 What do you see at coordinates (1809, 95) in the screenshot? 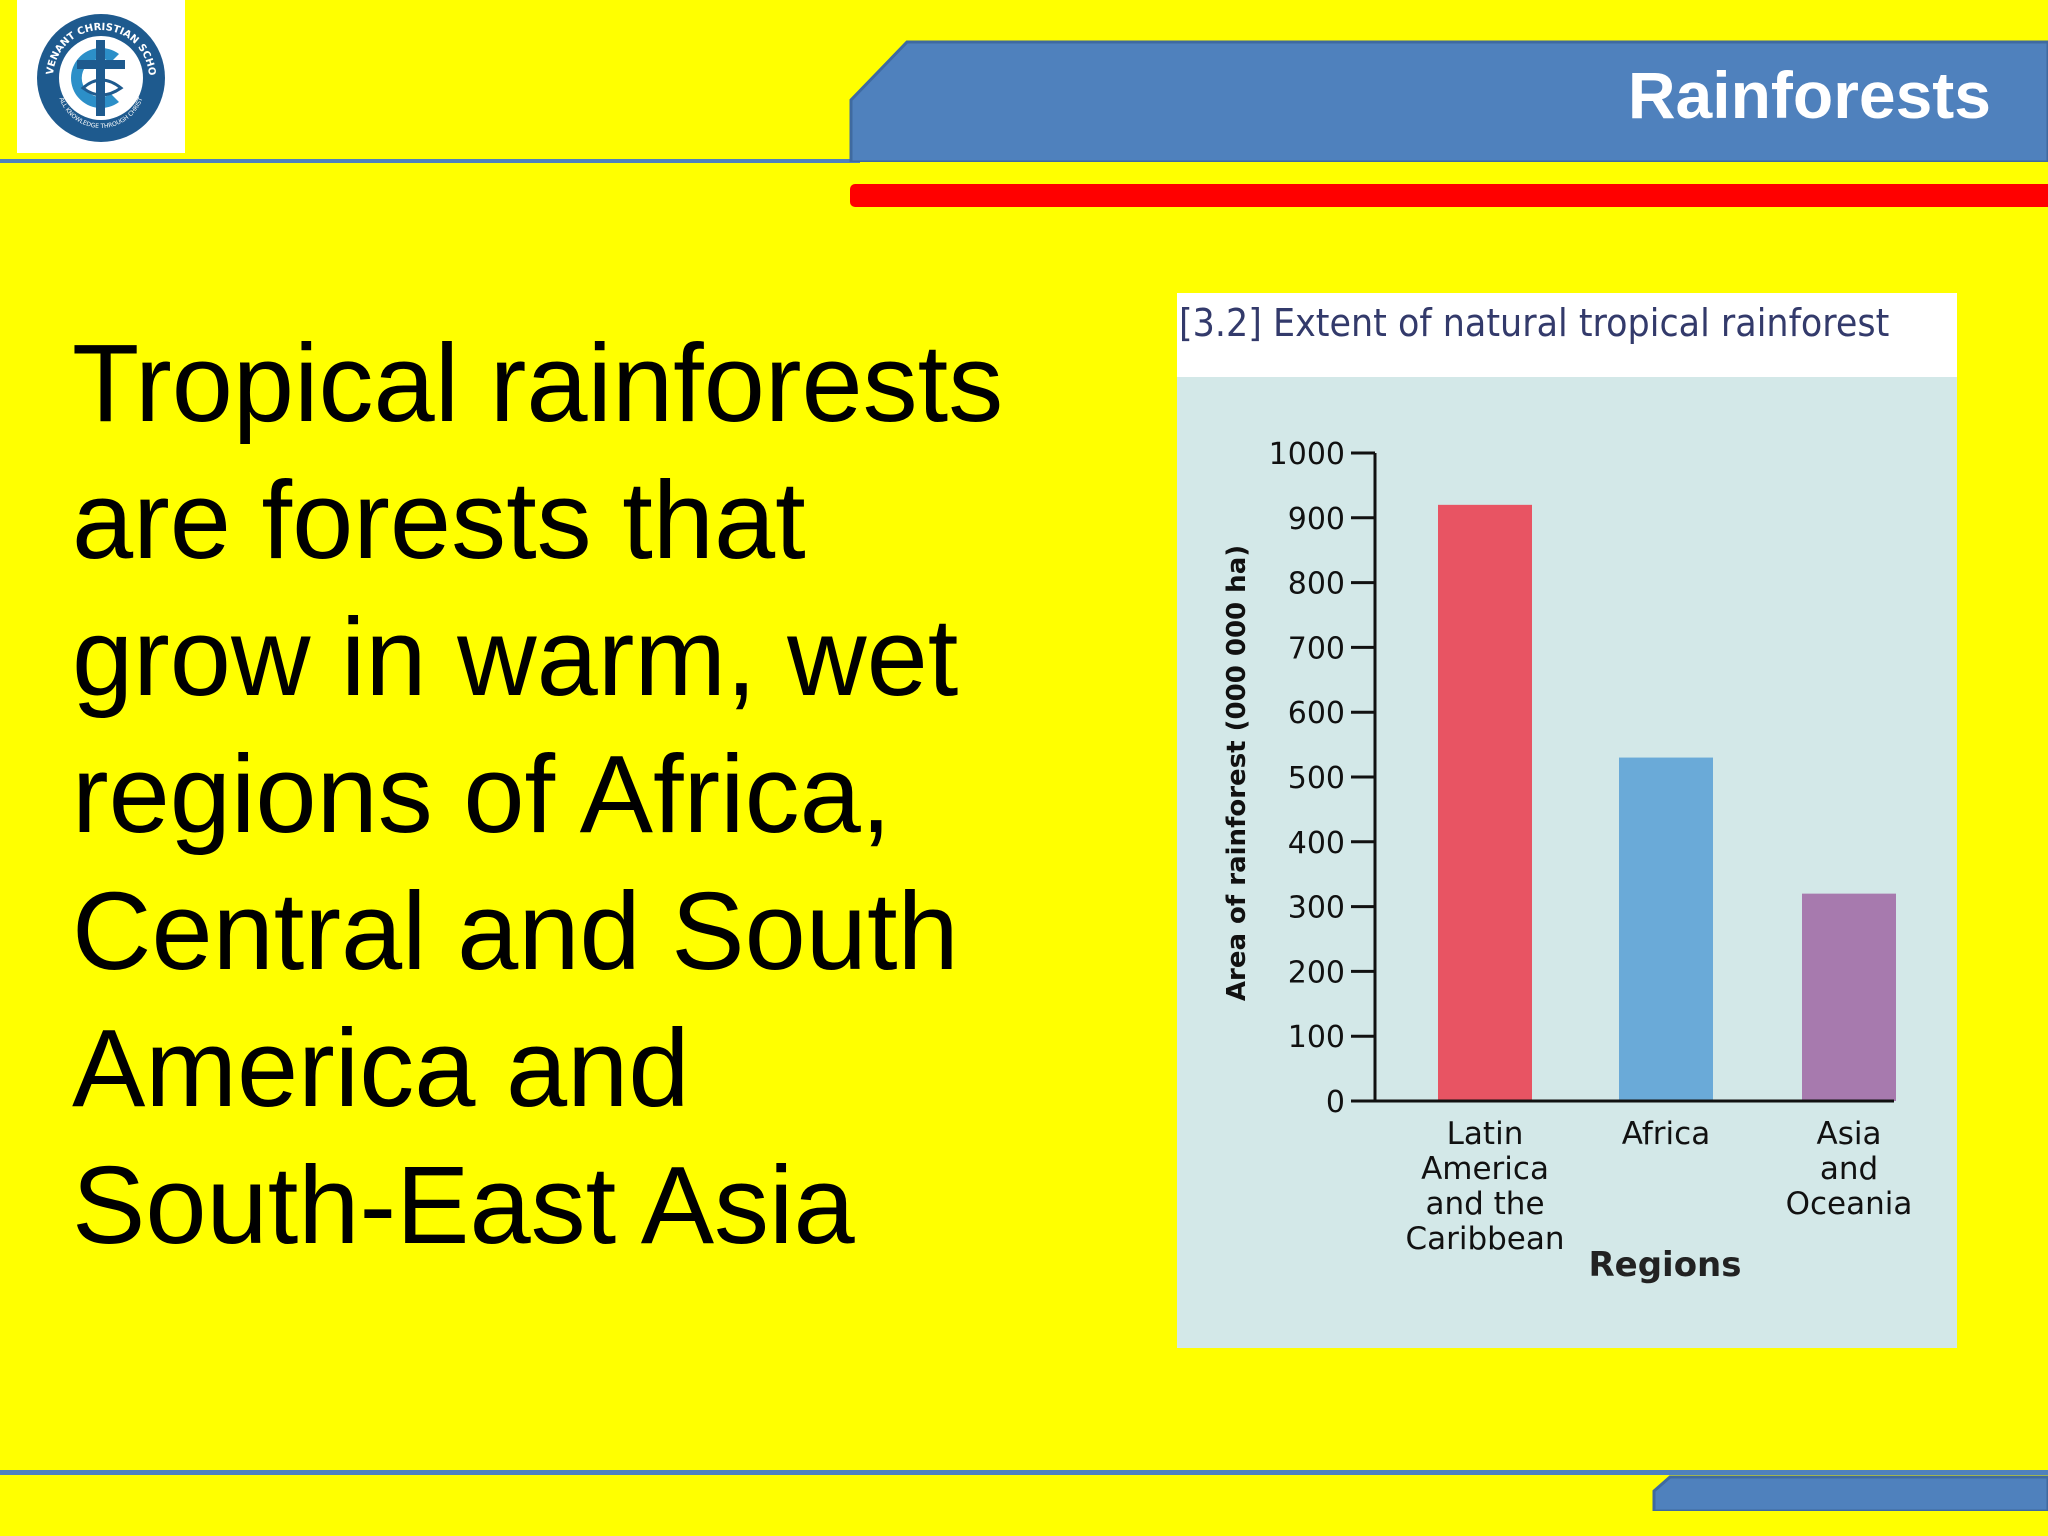
I see `slide-title: Rainforests` at bounding box center [1809, 95].